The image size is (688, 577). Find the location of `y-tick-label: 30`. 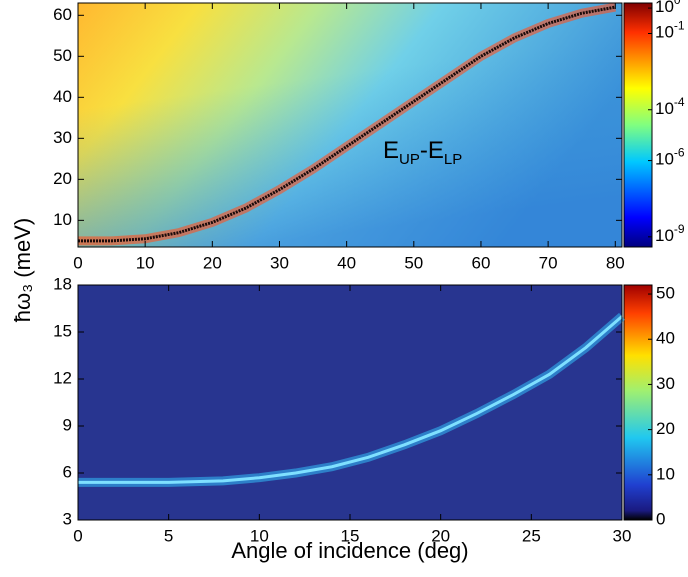

y-tick-label: 30 is located at coordinates (62, 137).